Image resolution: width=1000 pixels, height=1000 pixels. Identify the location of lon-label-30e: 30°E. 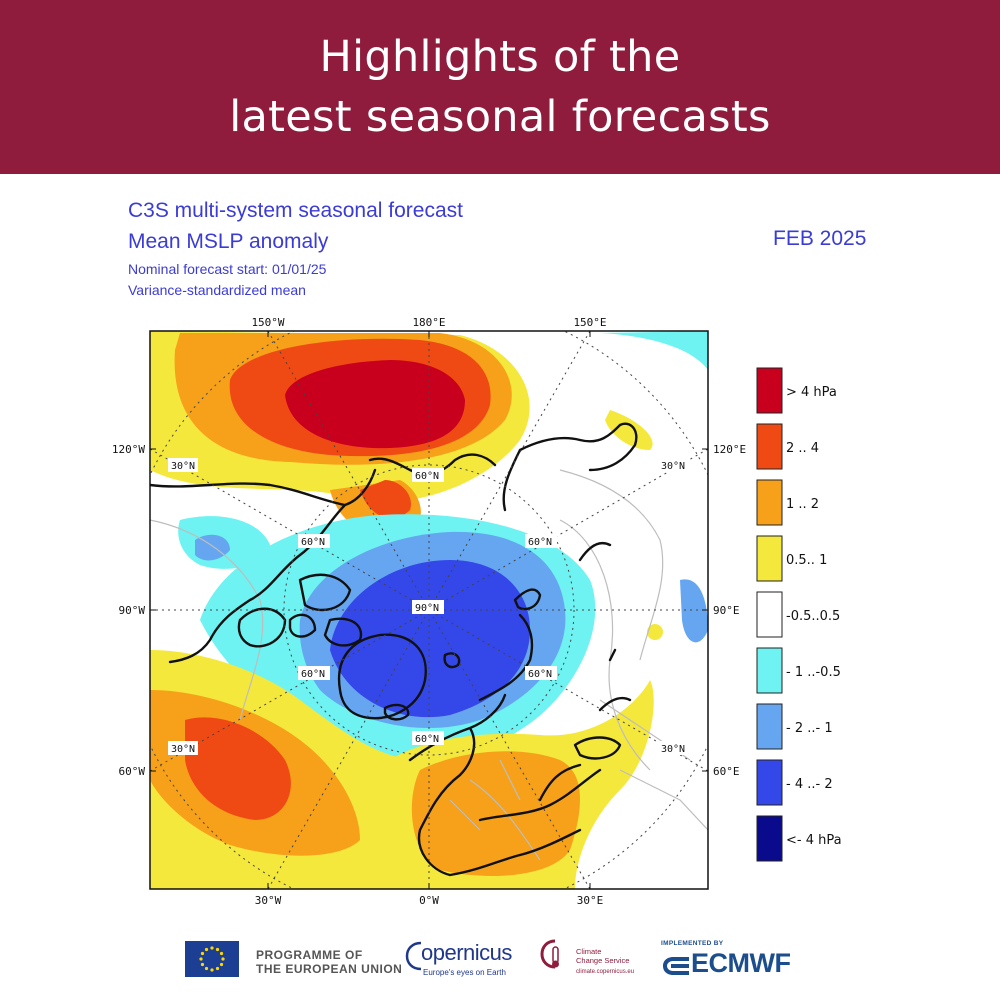
(590, 900).